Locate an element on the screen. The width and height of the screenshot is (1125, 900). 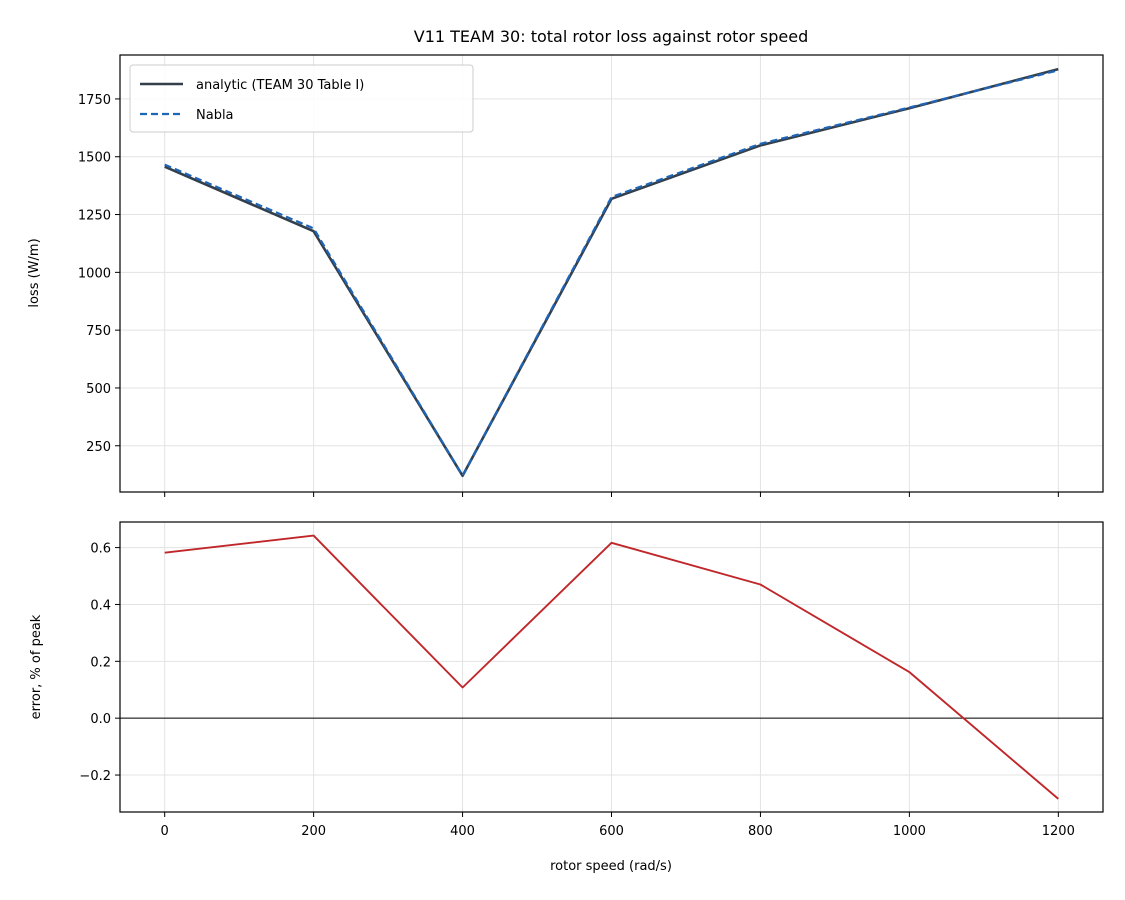
loss-y-tick-label: 1500 is located at coordinates (94, 158).